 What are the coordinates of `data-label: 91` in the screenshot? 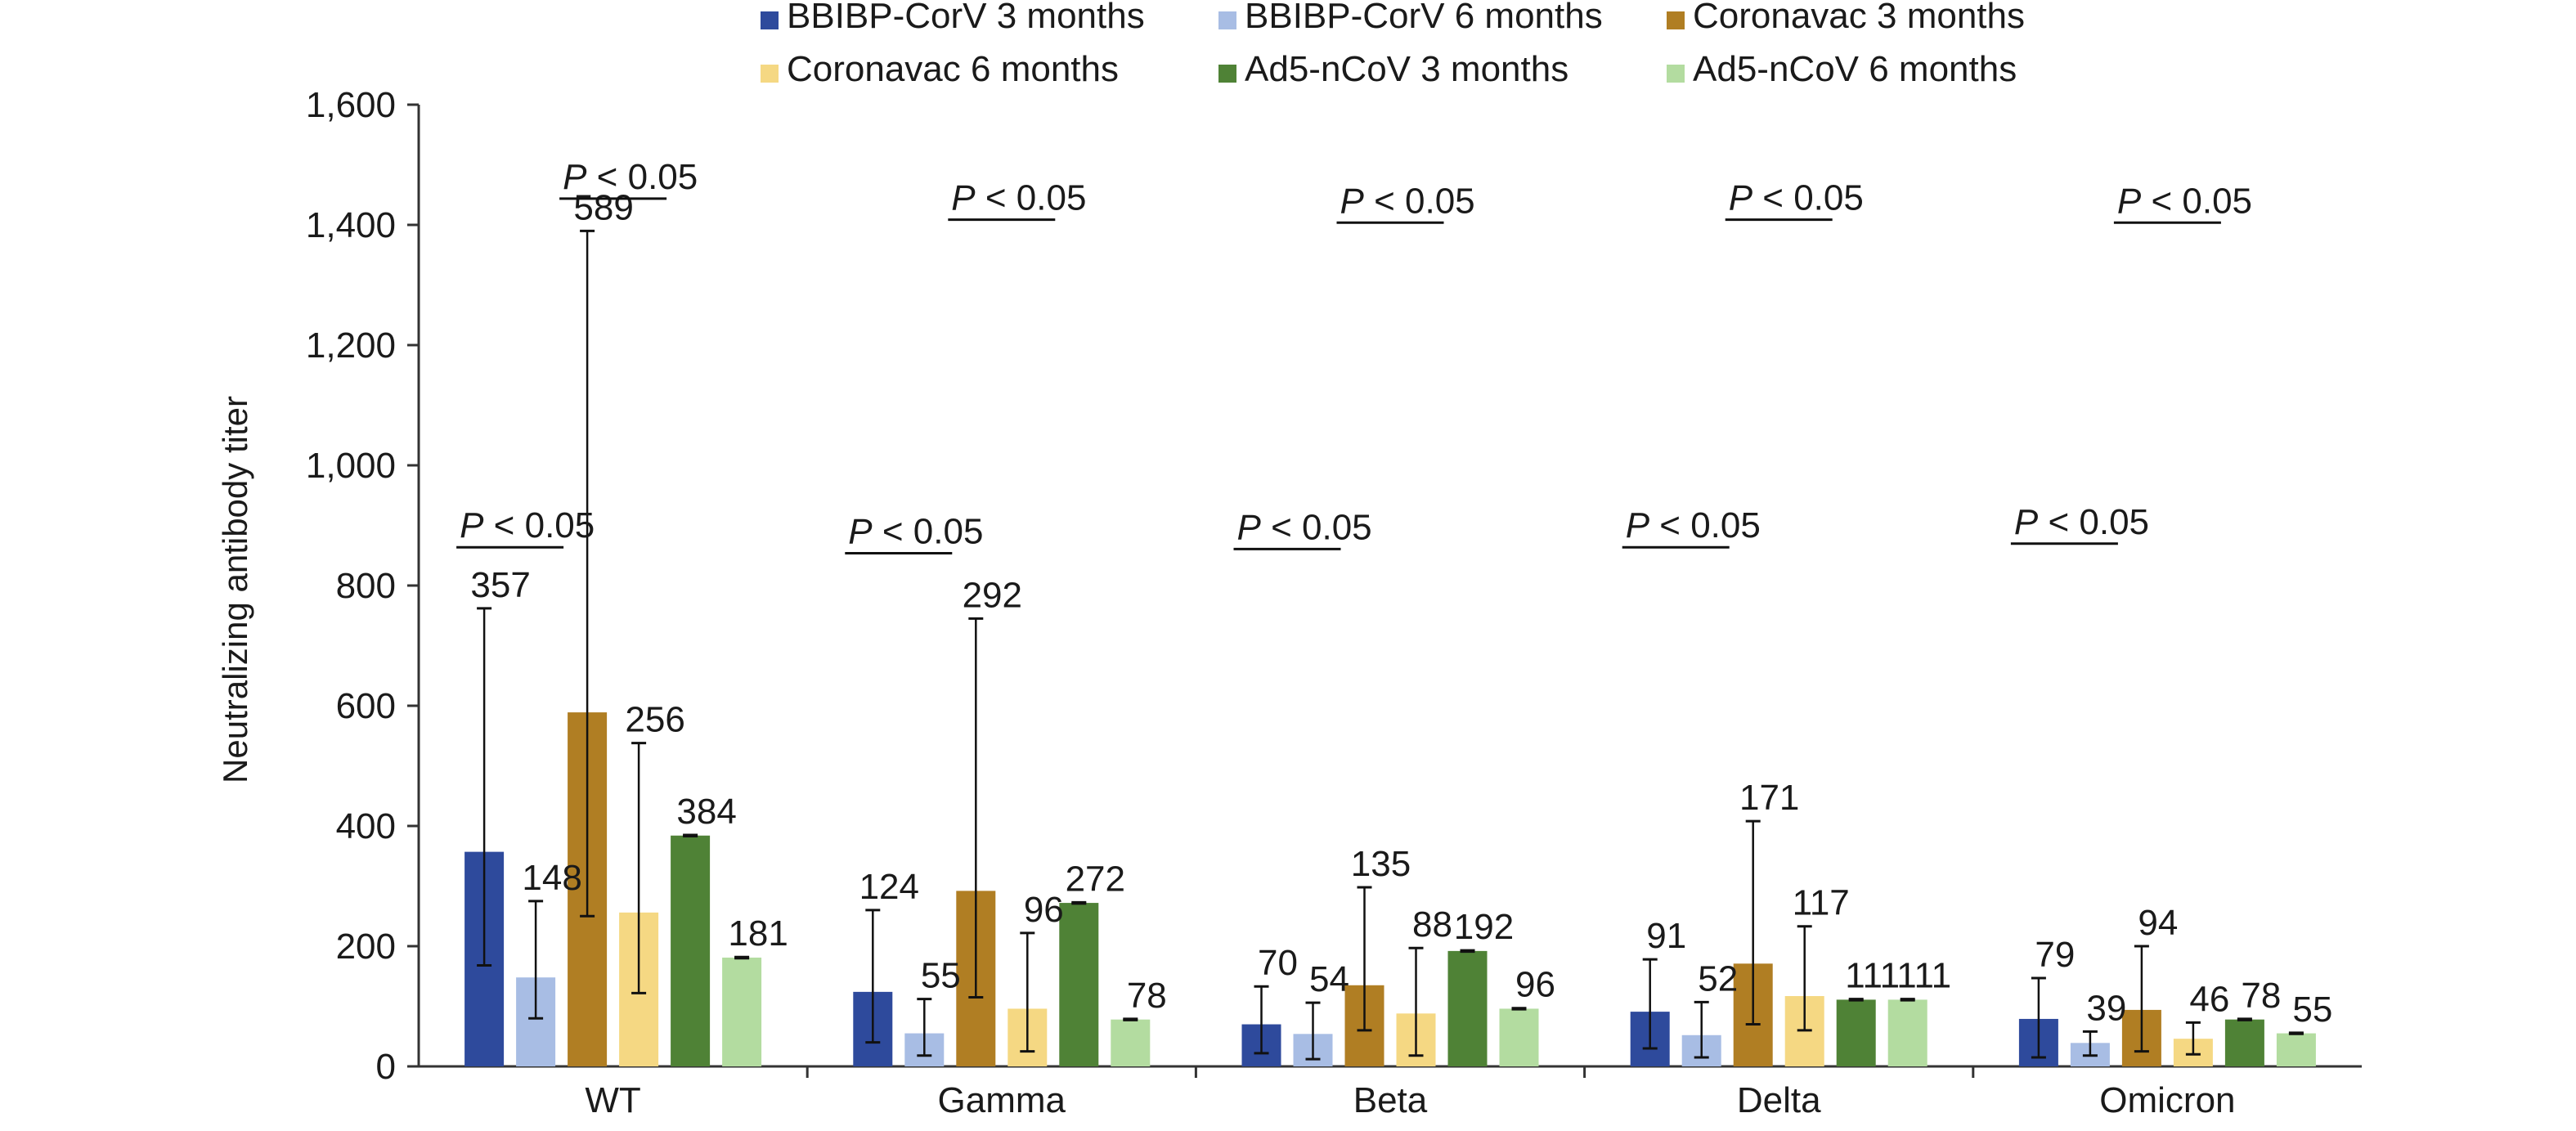 It's located at (1666, 936).